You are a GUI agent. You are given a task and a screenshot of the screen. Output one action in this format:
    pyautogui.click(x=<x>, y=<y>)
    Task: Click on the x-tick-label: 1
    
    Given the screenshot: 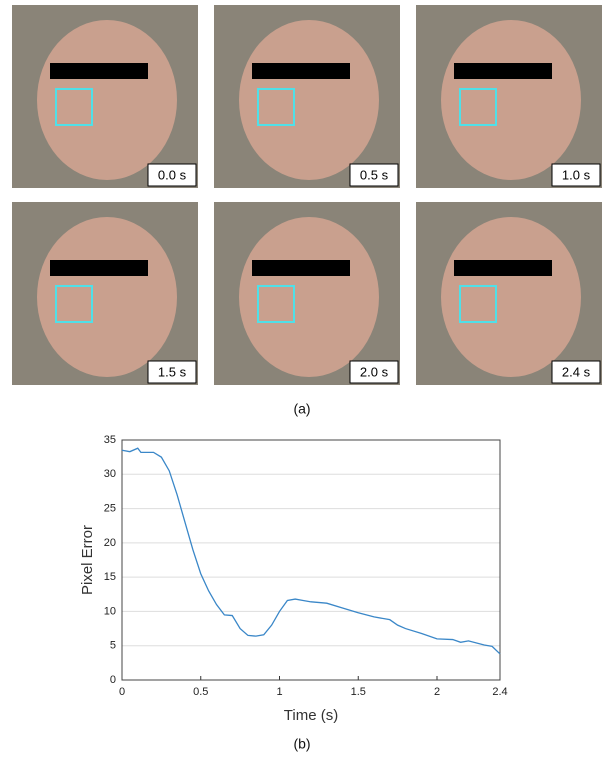 What is the action you would take?
    pyautogui.click(x=279, y=692)
    